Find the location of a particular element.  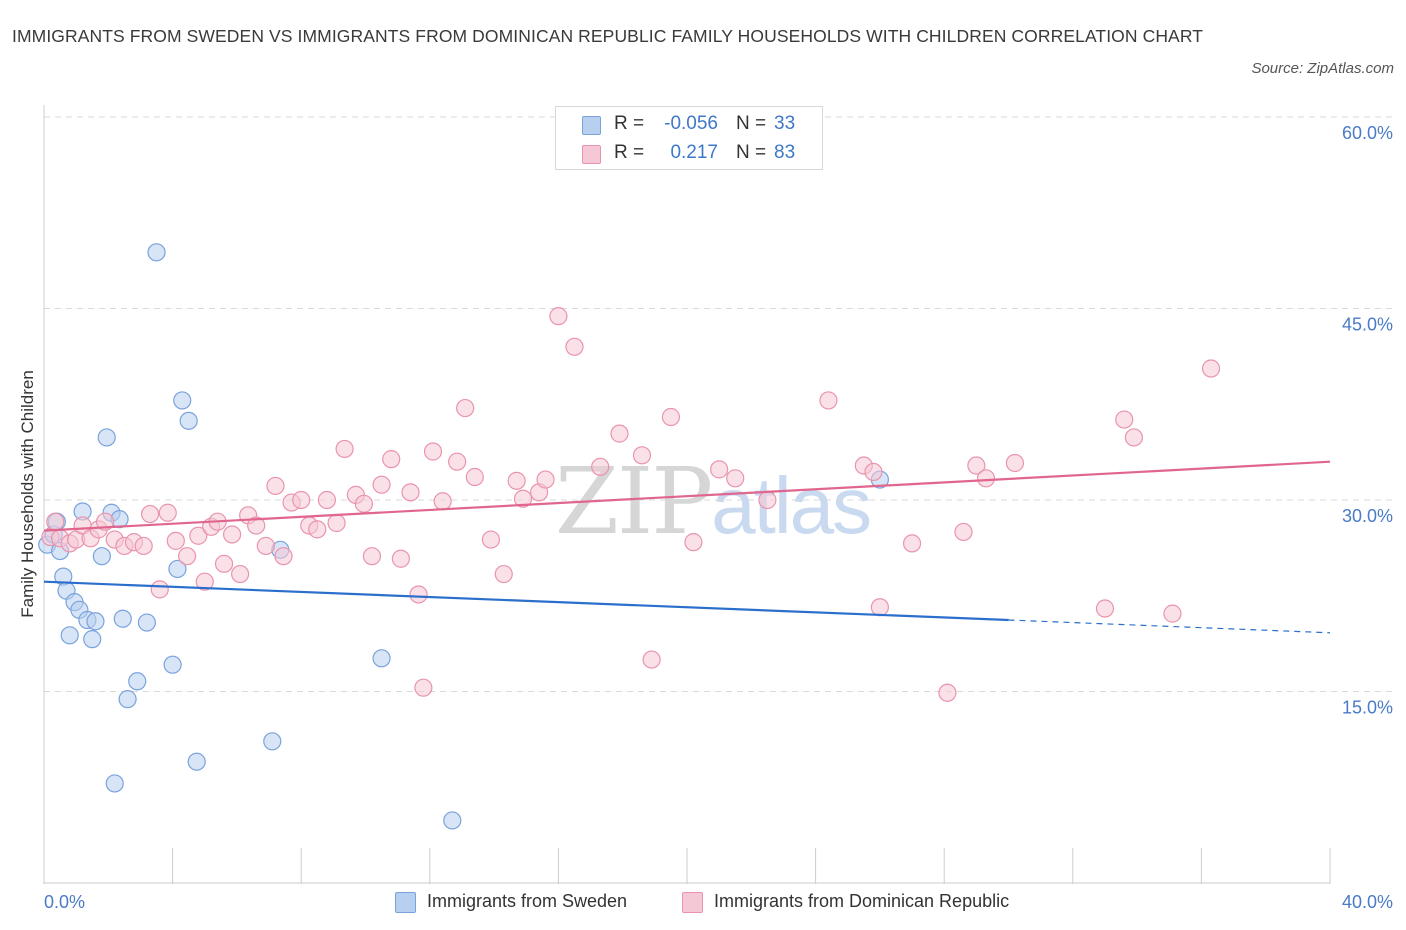

y-tick-label-60: 60.0% is located at coordinates (1367, 133).